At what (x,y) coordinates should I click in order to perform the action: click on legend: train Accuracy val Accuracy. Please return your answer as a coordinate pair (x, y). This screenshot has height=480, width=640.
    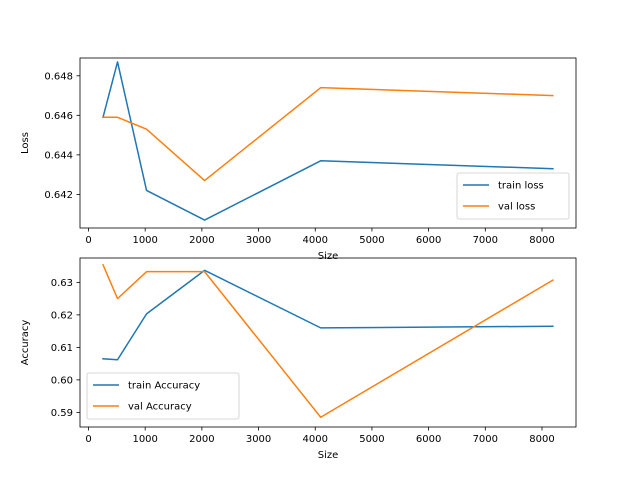
    Looking at the image, I should click on (163, 396).